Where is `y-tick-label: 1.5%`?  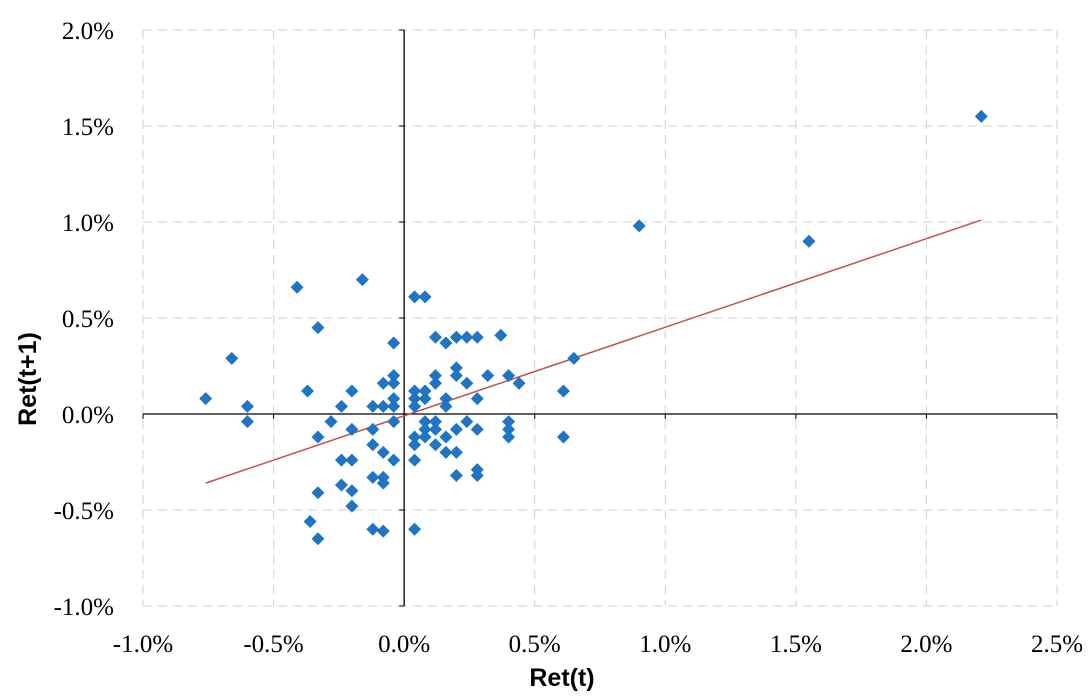
y-tick-label: 1.5% is located at coordinates (88, 127).